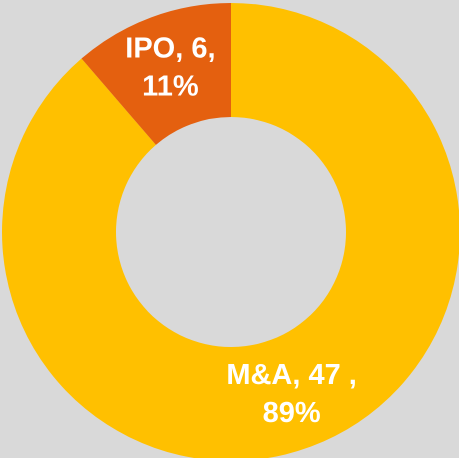  What do you see at coordinates (291, 375) in the screenshot?
I see `data-label: M&A, 47 ,` at bounding box center [291, 375].